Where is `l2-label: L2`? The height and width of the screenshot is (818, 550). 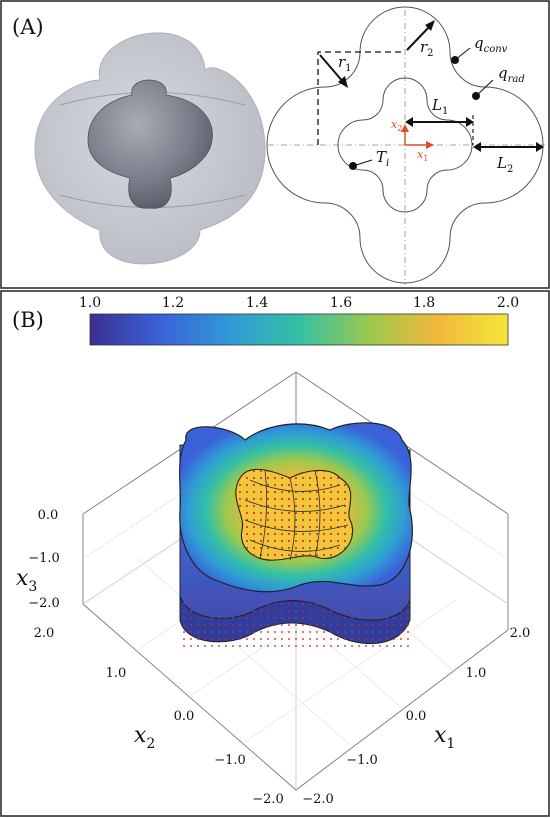 l2-label: L2 is located at coordinates (504, 164).